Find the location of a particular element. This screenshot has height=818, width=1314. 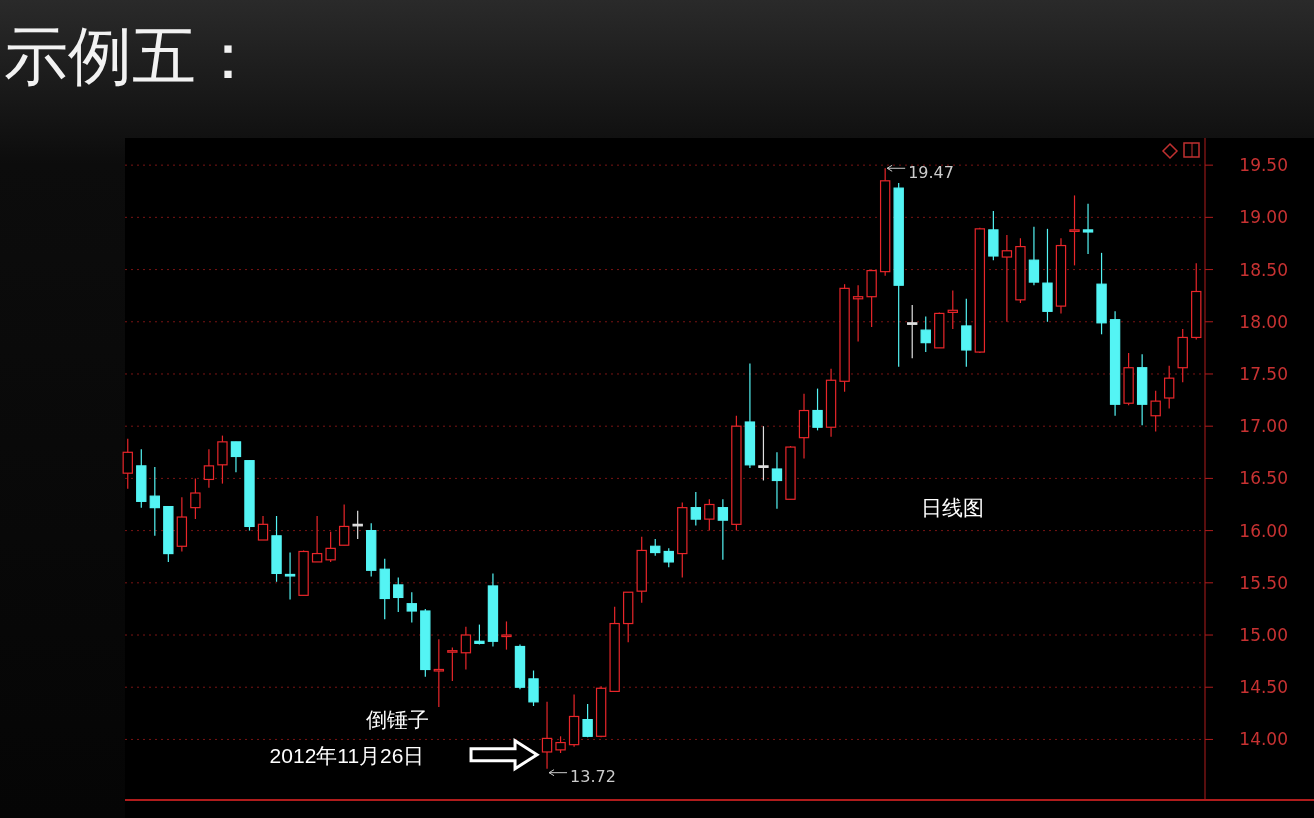

annotation: 13.72 is located at coordinates (593, 777).